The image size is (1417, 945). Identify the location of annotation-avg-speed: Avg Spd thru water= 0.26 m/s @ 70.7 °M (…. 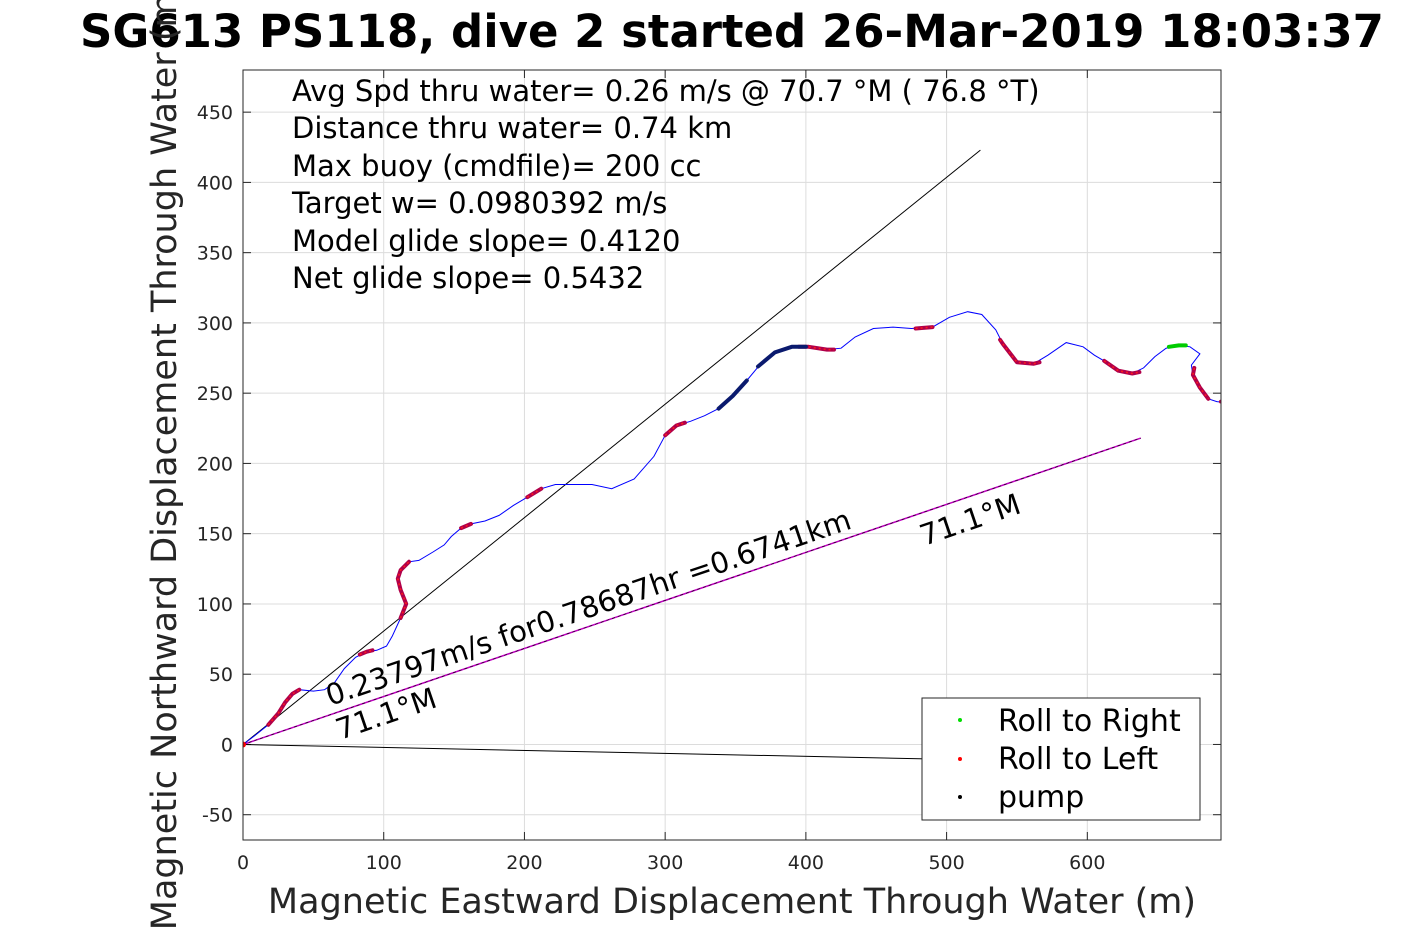
(666, 91).